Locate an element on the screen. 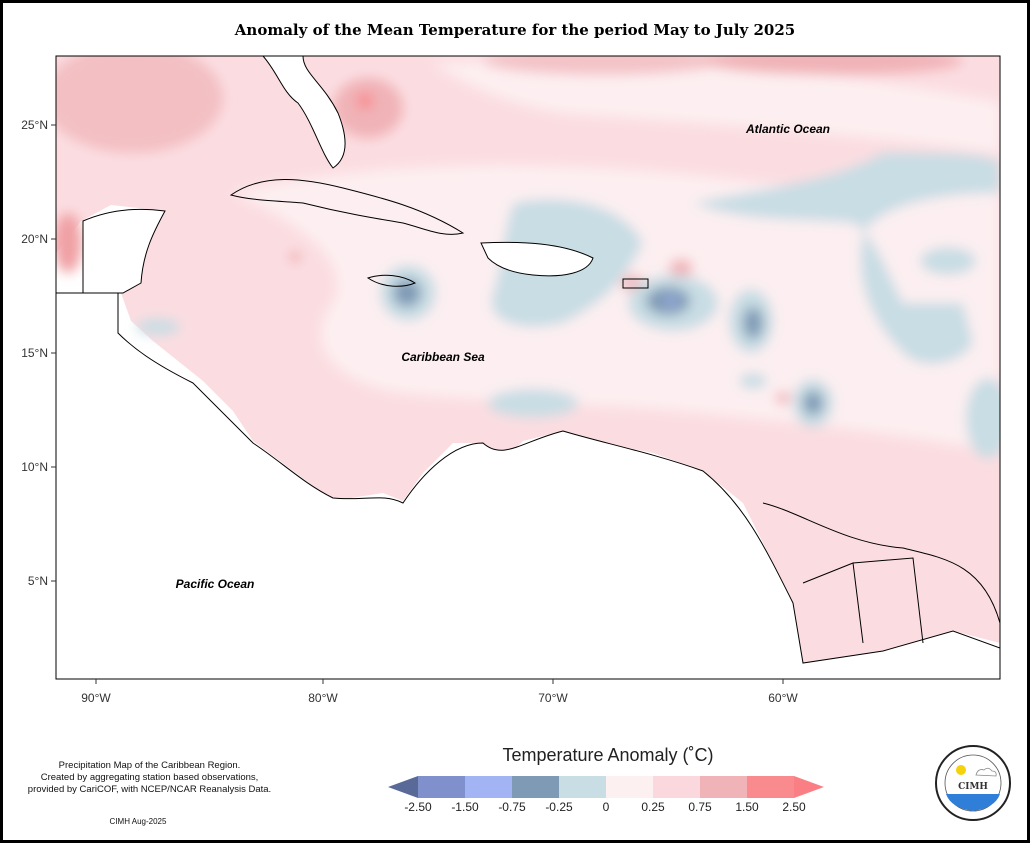 The image size is (1030, 843). legend-label: 1.50 is located at coordinates (747, 807).